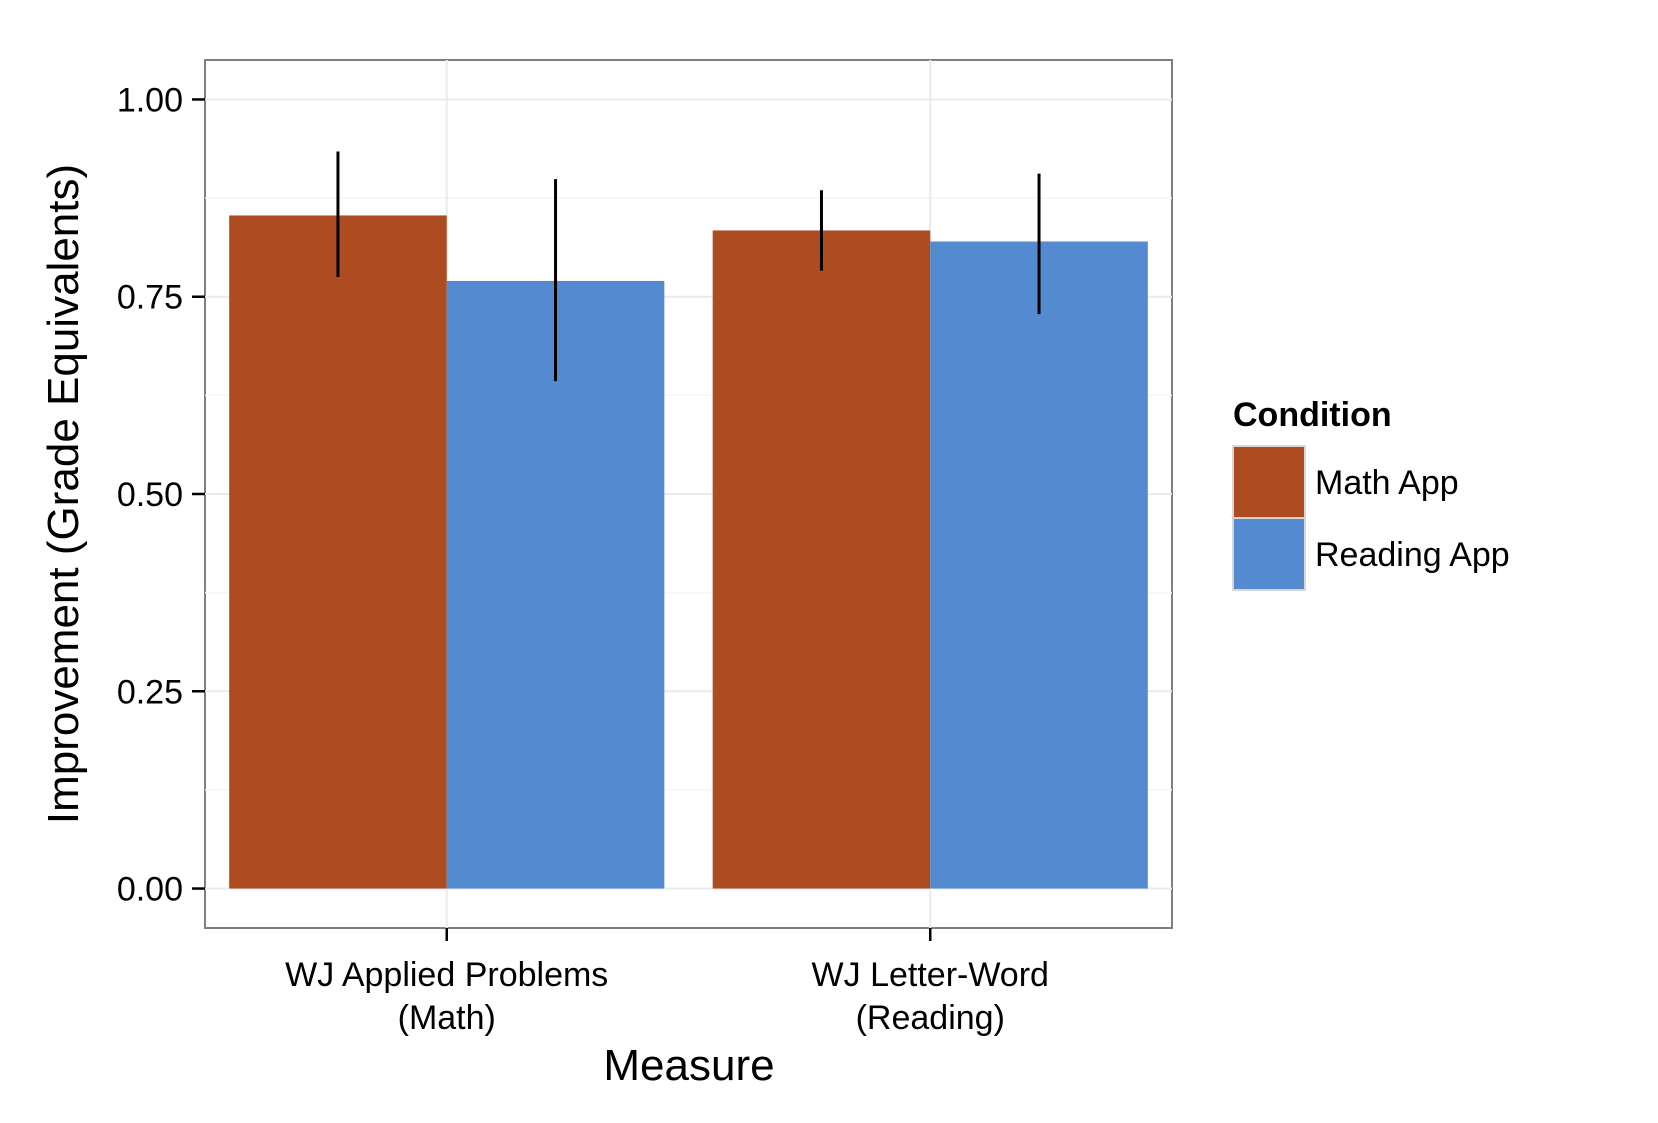 This screenshot has height=1123, width=1658. Describe the element at coordinates (1312, 415) in the screenshot. I see `legend-title: Condition` at that location.